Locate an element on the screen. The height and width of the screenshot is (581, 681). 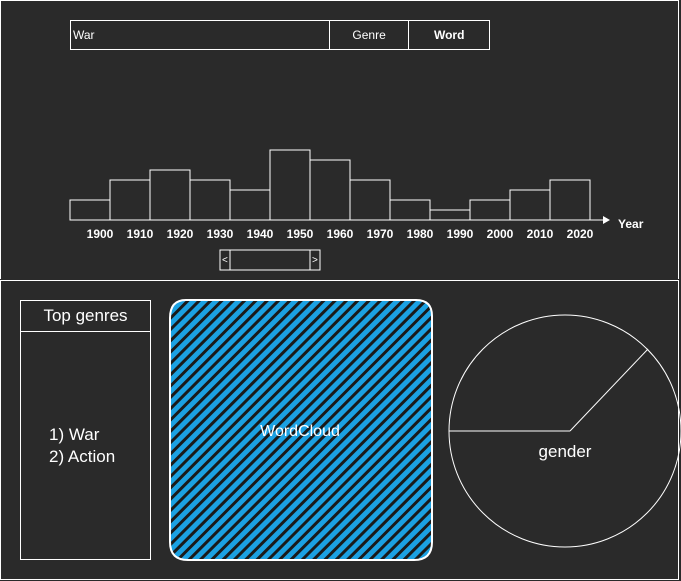
x-tick-label-1970: 1970 is located at coordinates (380, 234).